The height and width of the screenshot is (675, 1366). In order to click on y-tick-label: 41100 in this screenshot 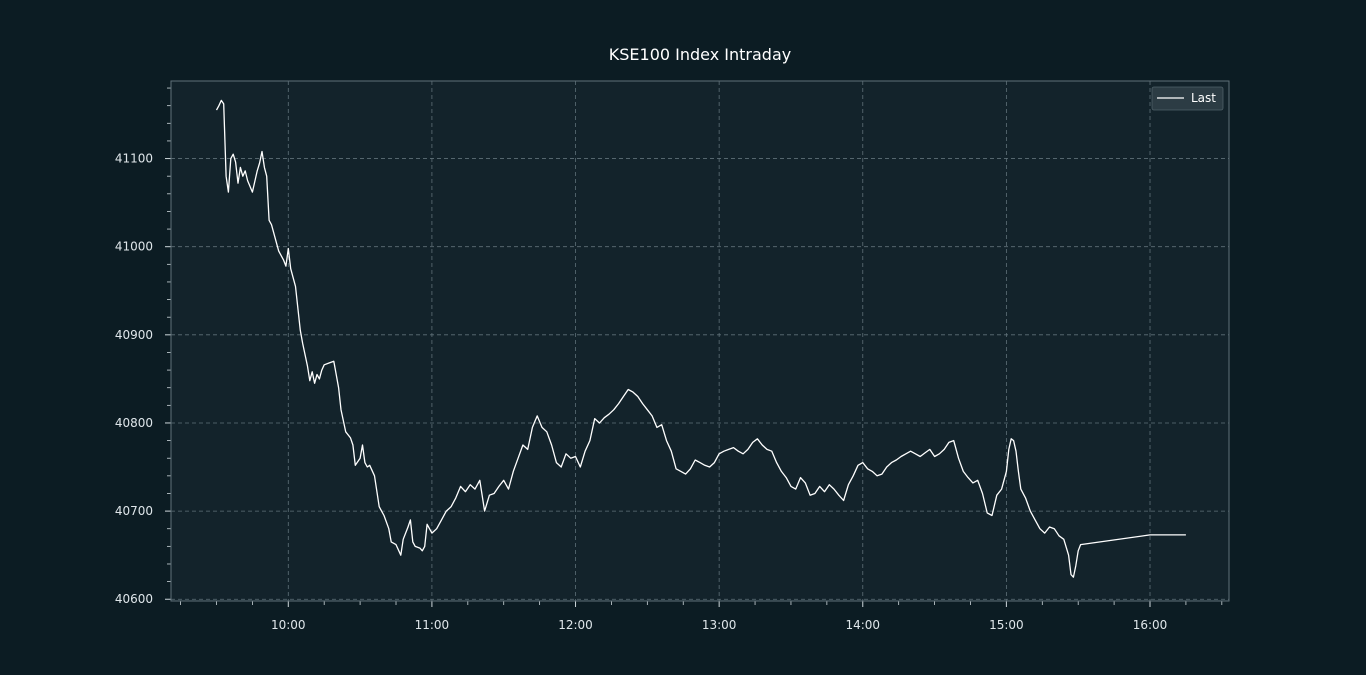, I will do `click(134, 159)`.